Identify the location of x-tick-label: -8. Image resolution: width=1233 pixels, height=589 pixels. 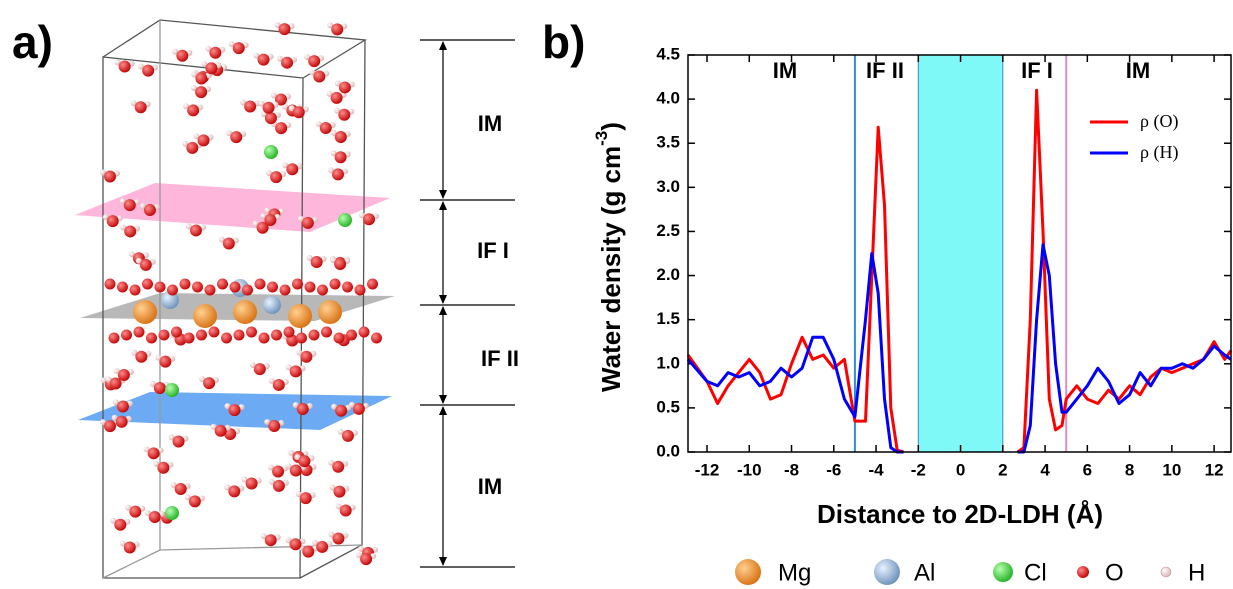
(791, 469).